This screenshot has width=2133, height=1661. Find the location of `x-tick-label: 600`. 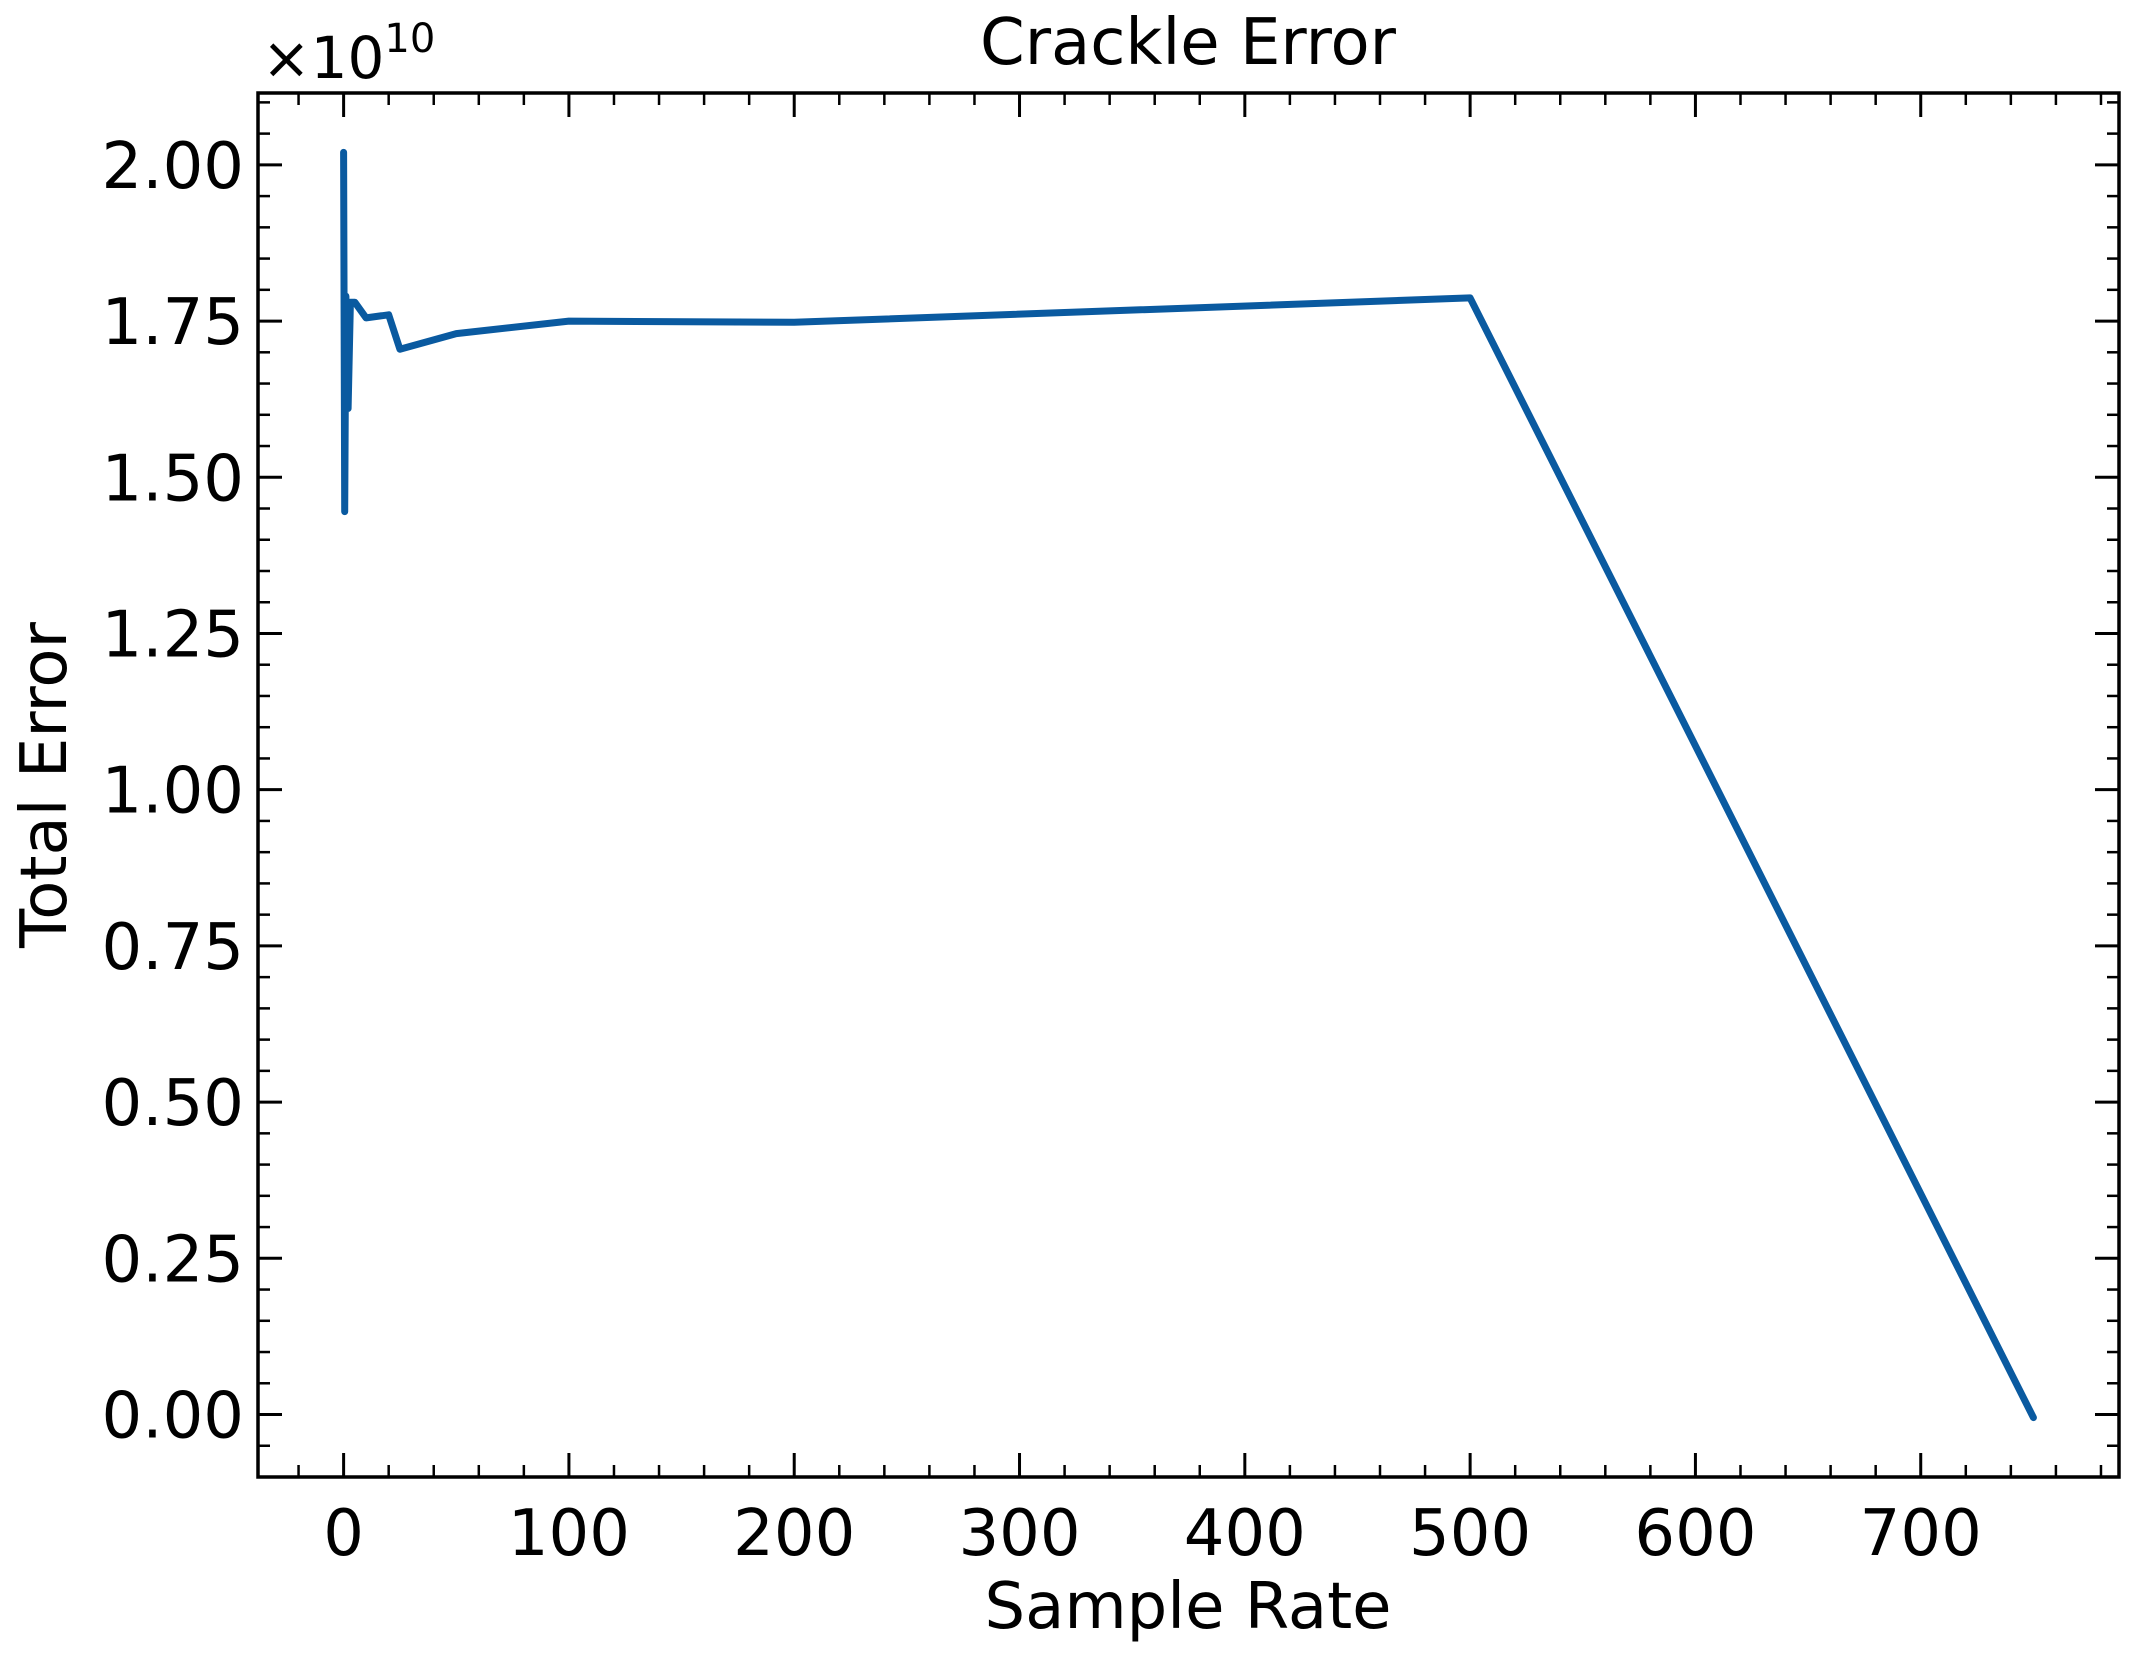

x-tick-label: 600 is located at coordinates (1695, 1534).